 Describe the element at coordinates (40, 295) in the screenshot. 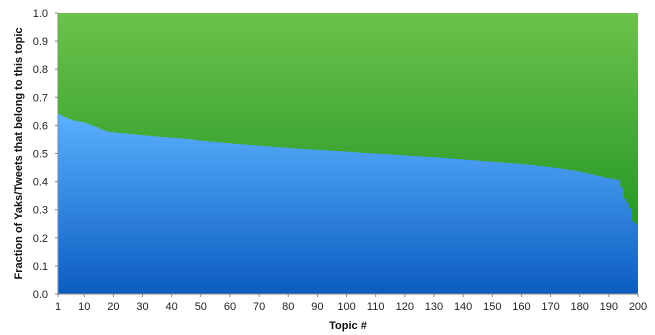

I see `y-tick-label: 0.0` at that location.